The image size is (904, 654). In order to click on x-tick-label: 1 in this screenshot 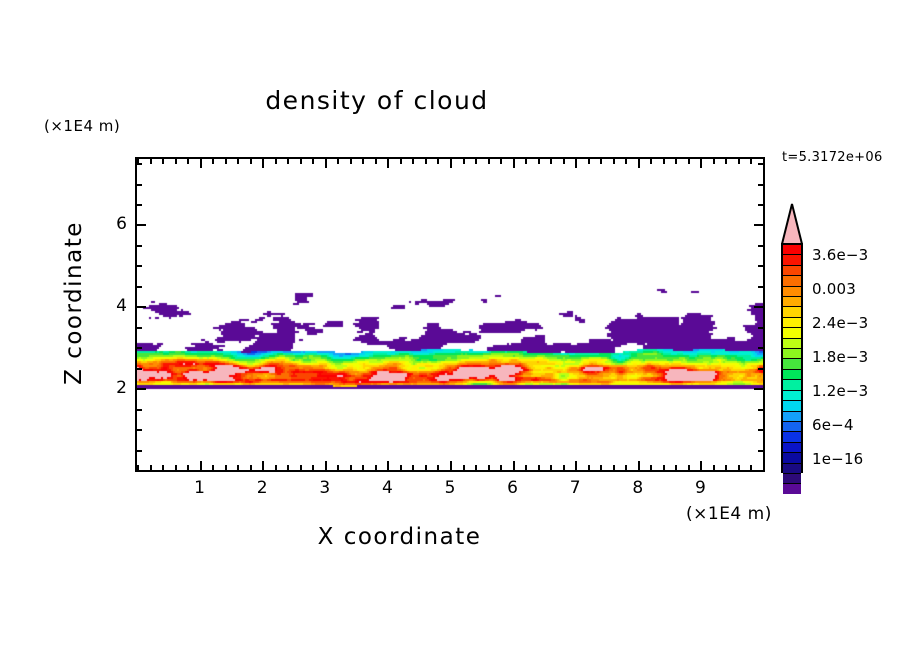, I will do `click(199, 488)`.